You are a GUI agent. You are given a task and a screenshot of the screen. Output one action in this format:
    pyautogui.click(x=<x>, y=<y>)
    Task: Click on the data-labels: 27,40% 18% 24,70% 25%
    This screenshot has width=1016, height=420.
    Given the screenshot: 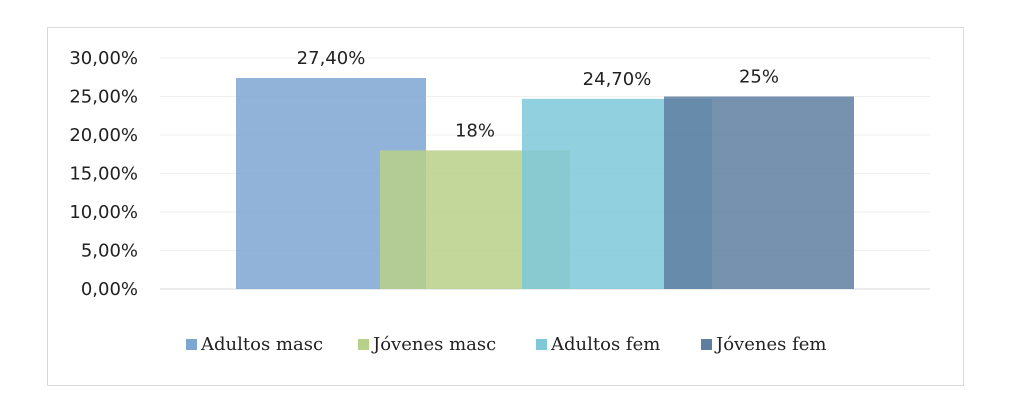 What is the action you would take?
    pyautogui.click(x=538, y=94)
    